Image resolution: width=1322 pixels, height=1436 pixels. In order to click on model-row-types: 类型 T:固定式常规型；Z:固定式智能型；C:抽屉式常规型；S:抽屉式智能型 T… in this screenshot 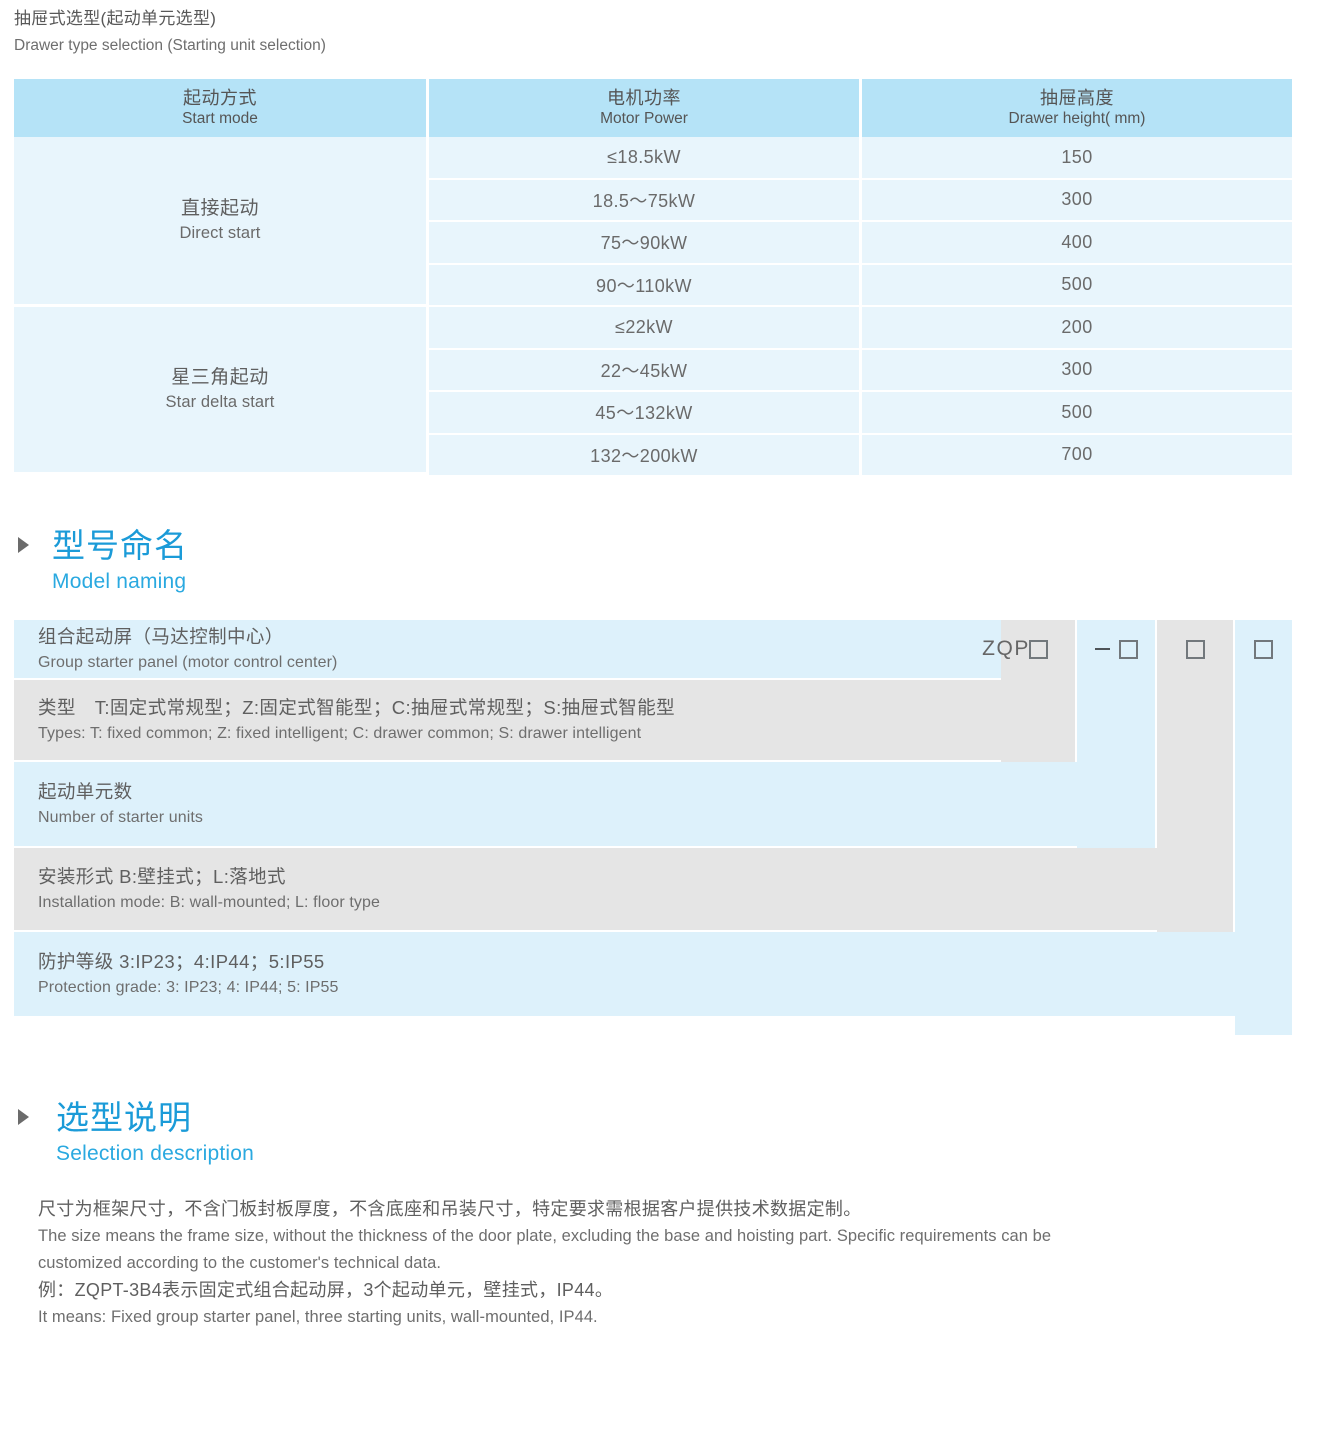, I will do `click(544, 720)`.